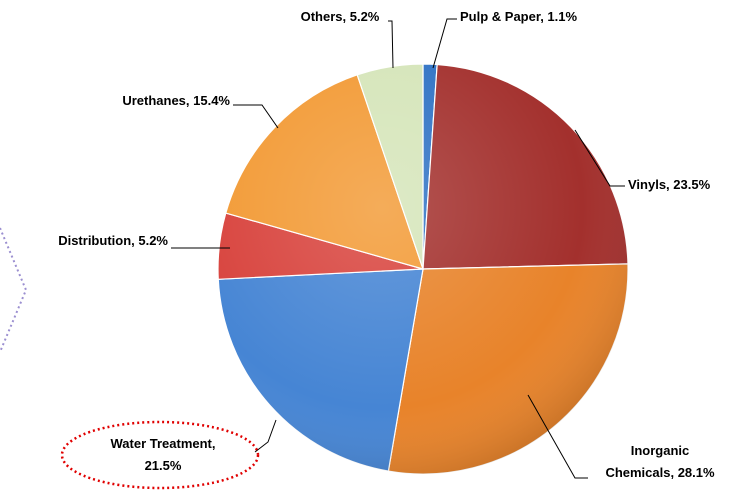  I want to click on data-label-line: Others, 5.2%, so click(340, 16).